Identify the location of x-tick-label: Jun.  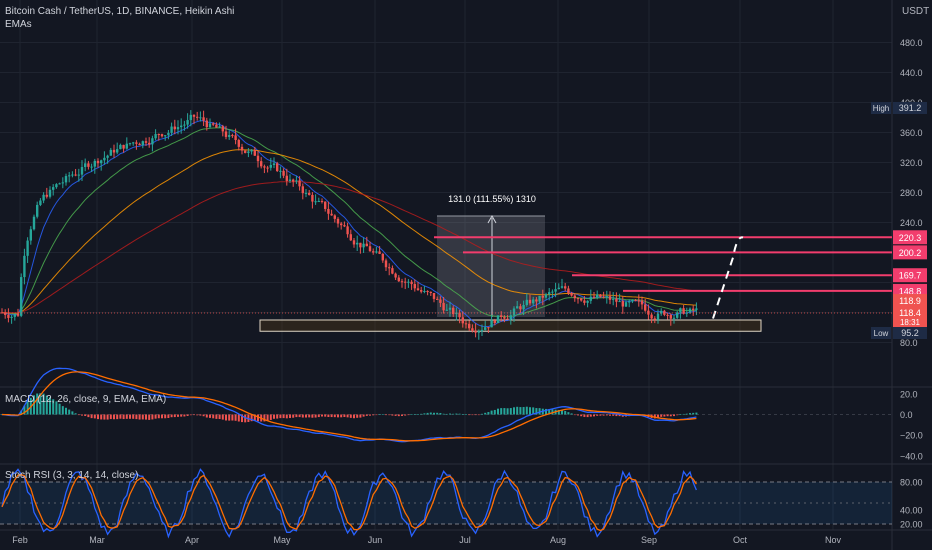
(375, 540).